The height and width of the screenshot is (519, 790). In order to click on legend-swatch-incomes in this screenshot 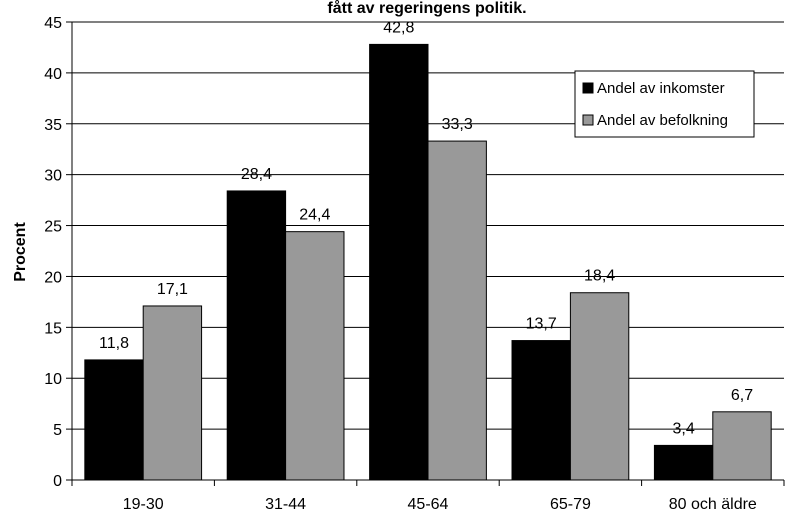, I will do `click(588, 88)`.